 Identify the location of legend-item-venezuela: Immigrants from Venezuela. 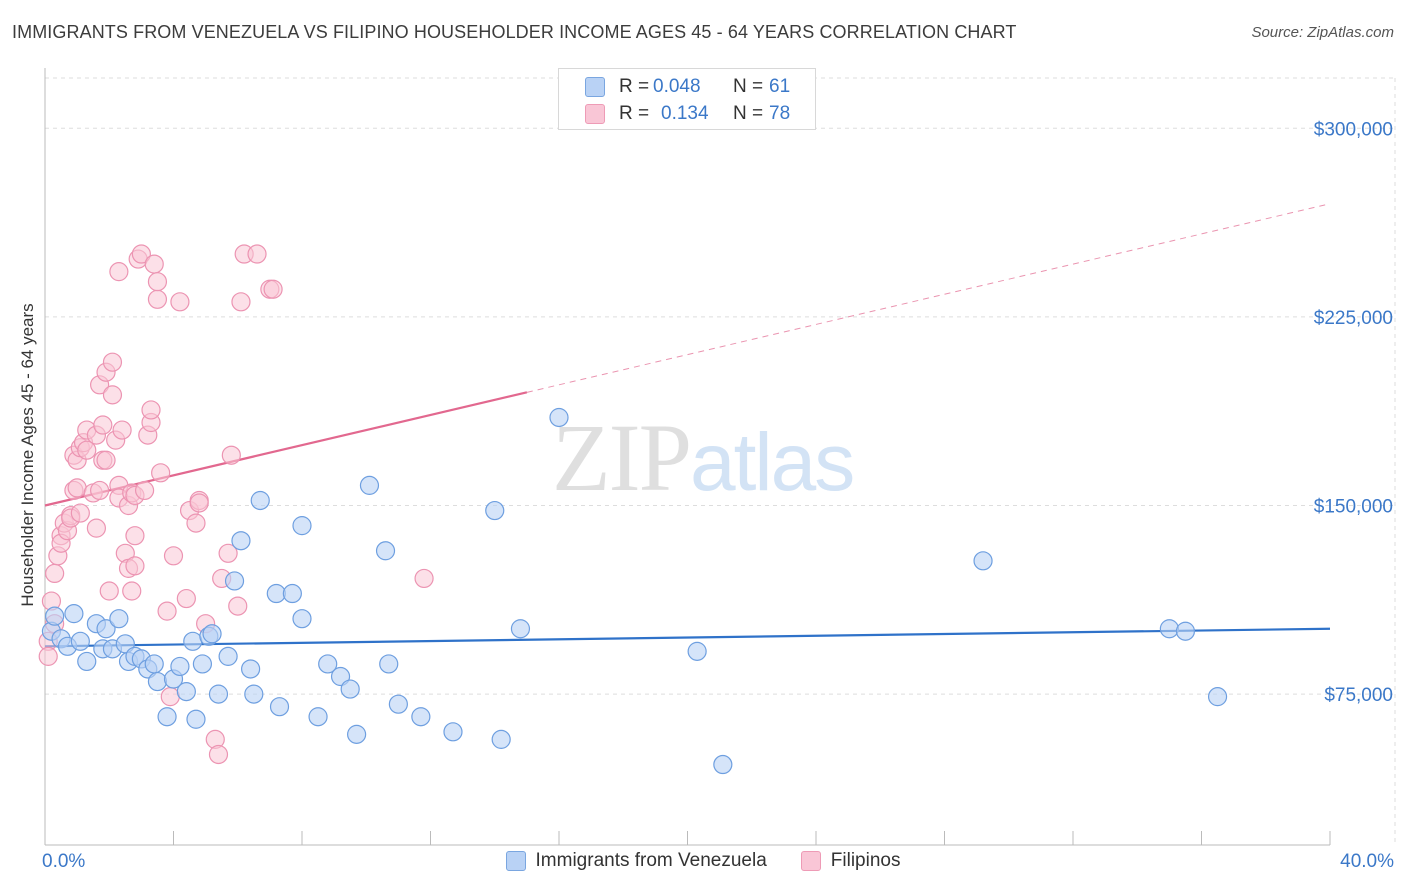
(636, 861).